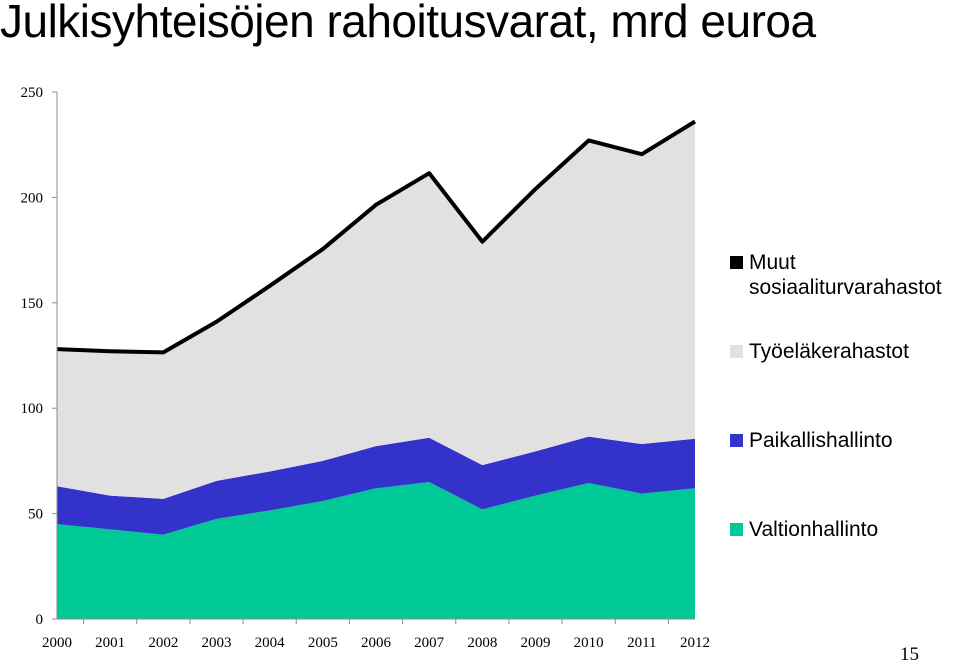 The image size is (960, 666). I want to click on y-tick-label: 250, so click(32, 93).